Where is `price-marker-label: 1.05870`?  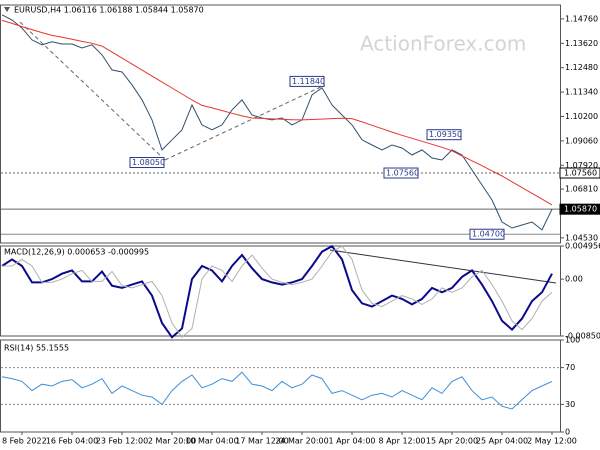 price-marker-label: 1.05870 is located at coordinates (580, 209).